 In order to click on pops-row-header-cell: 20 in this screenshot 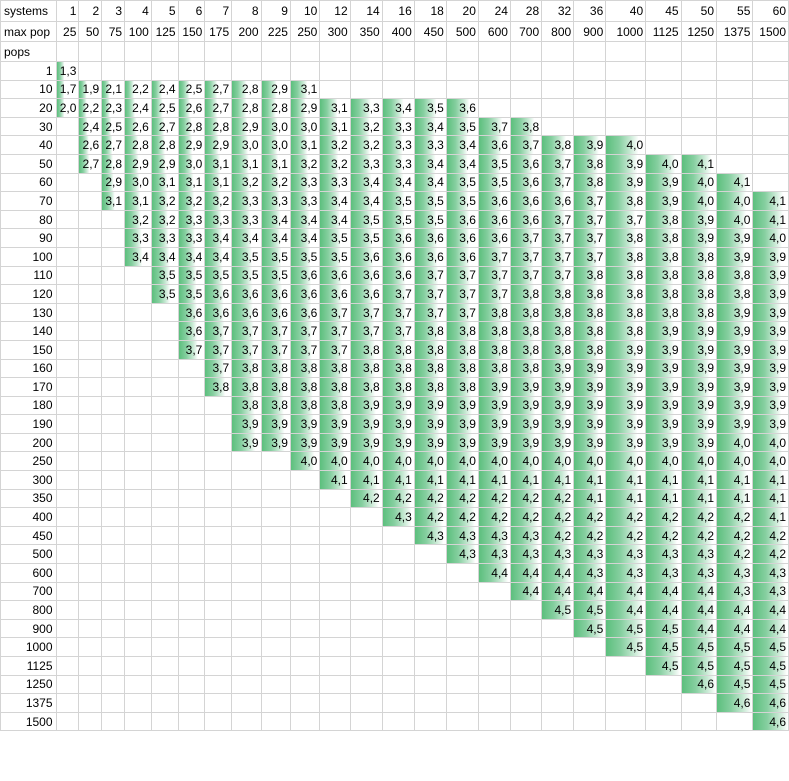, I will do `click(28, 108)`.